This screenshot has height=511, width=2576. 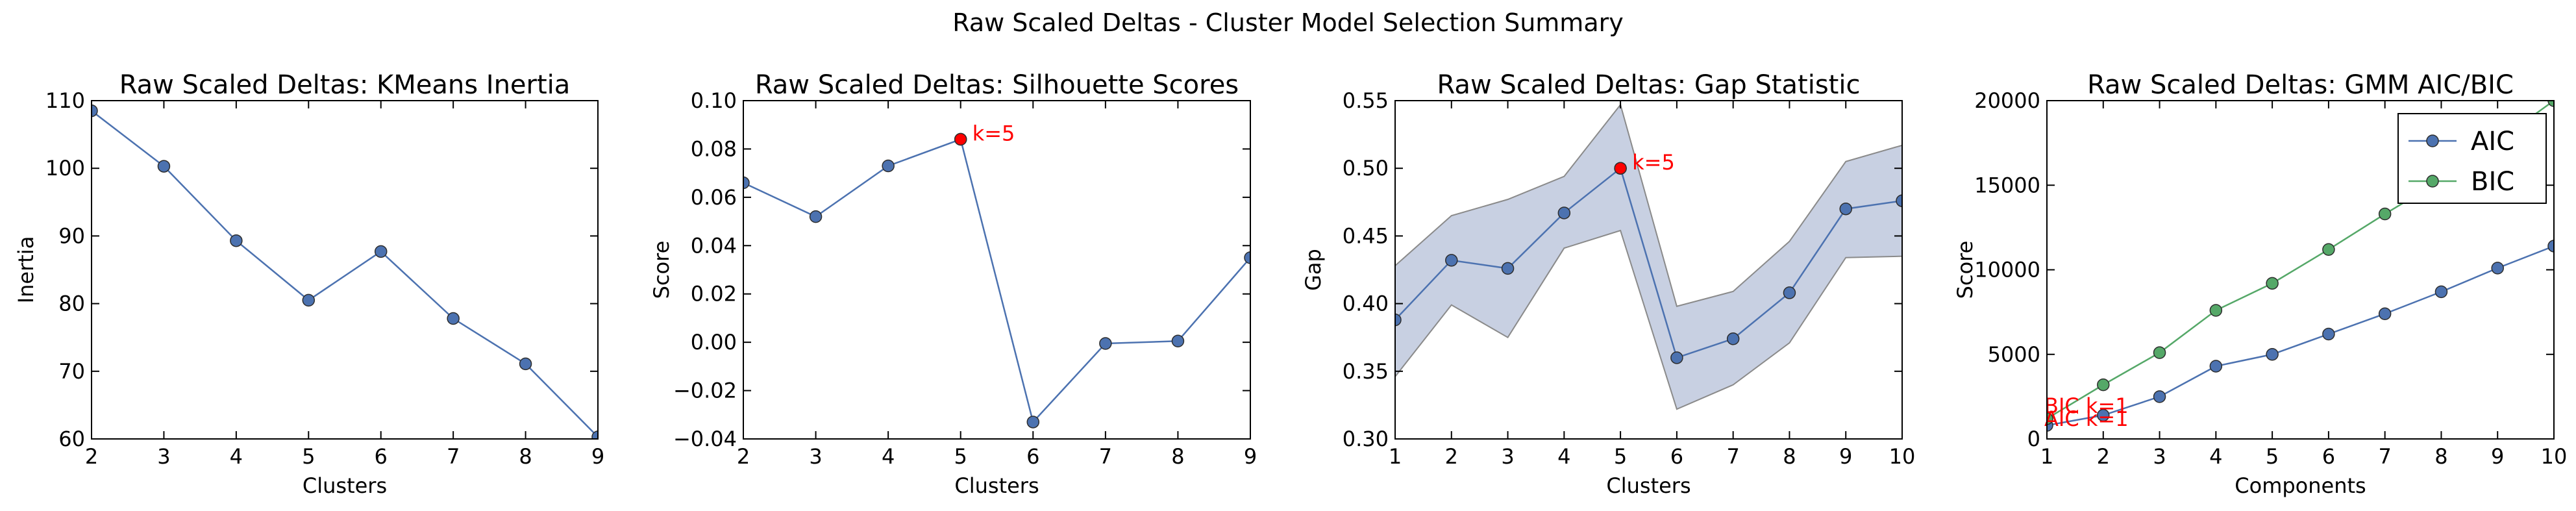 I want to click on series-line-aic, so click(x=2300, y=336).